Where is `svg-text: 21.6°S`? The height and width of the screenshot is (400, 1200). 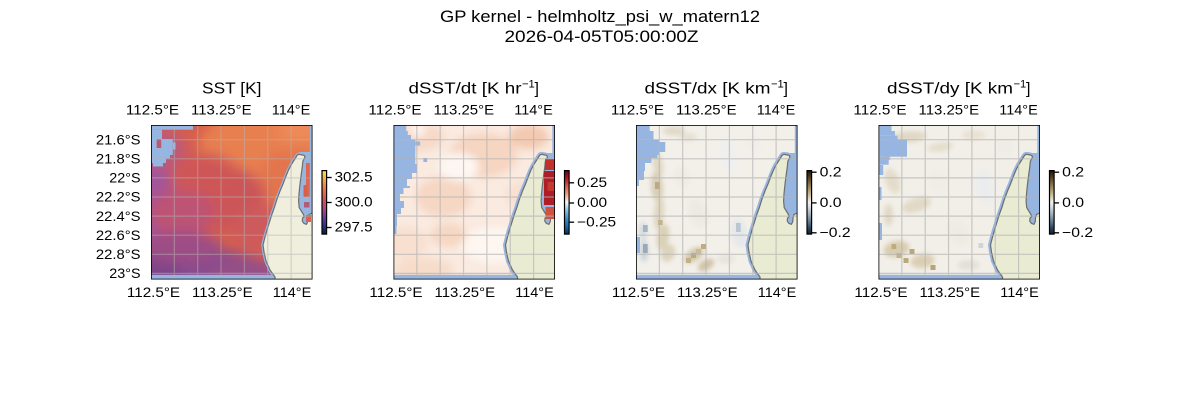
svg-text: 21.6°S is located at coordinates (118, 139).